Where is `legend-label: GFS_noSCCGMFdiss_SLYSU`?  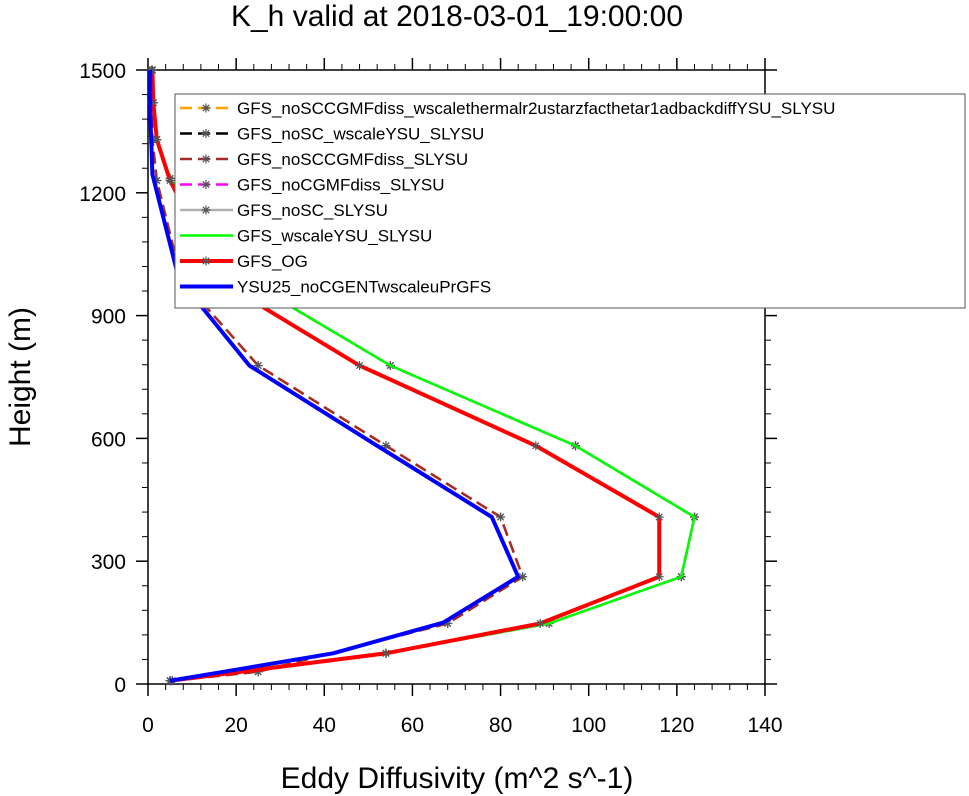
legend-label: GFS_noSCCGMFdiss_SLYSU is located at coordinates (352, 159).